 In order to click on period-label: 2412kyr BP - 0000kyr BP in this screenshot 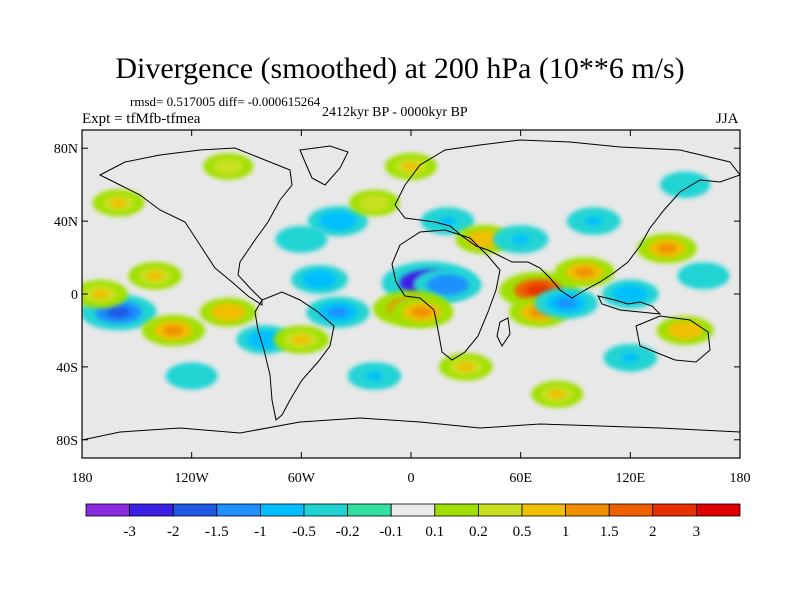, I will do `click(395, 112)`.